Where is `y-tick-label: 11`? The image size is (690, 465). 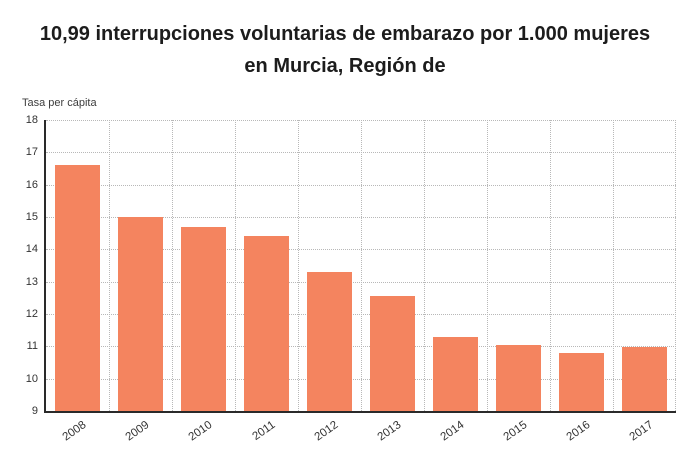 y-tick-label: 11 is located at coordinates (32, 346).